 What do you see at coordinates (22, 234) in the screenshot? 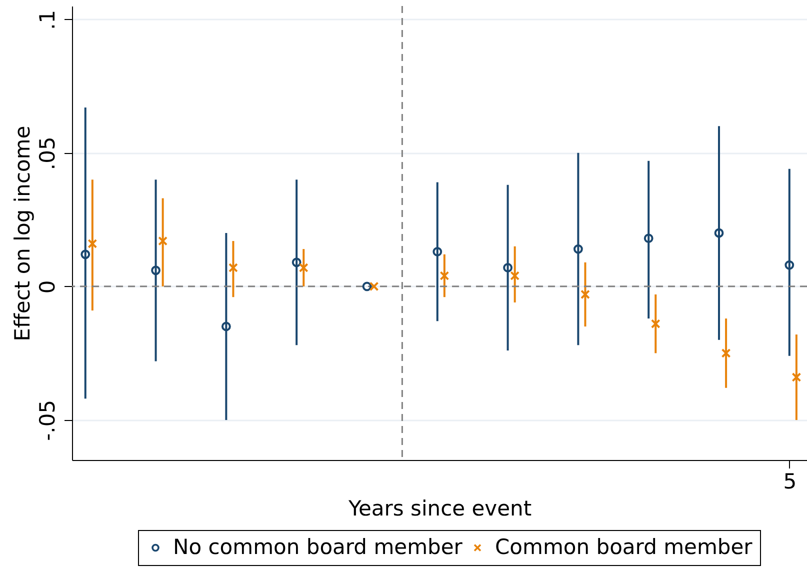
I see `y-axis-title: Effect on log income` at bounding box center [22, 234].